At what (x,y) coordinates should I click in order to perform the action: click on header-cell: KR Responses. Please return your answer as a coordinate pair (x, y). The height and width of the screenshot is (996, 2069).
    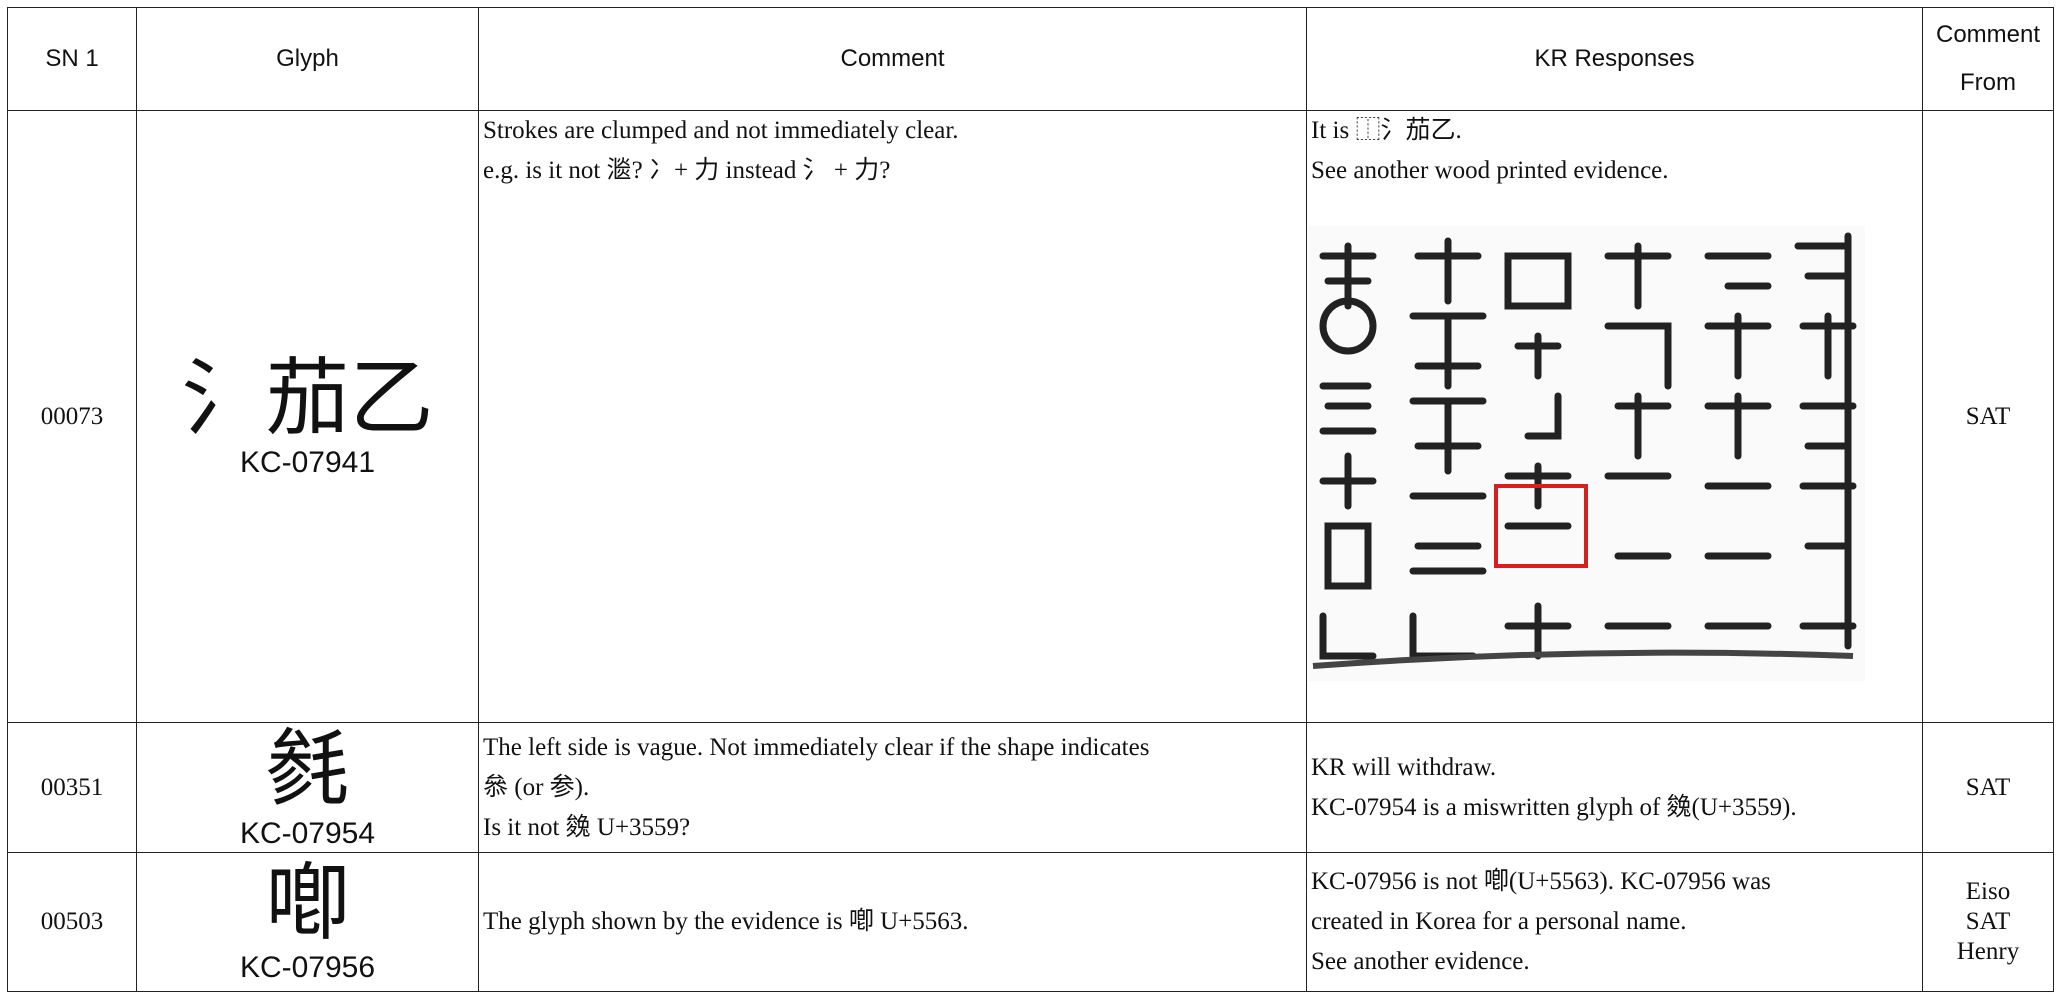
    Looking at the image, I should click on (1614, 59).